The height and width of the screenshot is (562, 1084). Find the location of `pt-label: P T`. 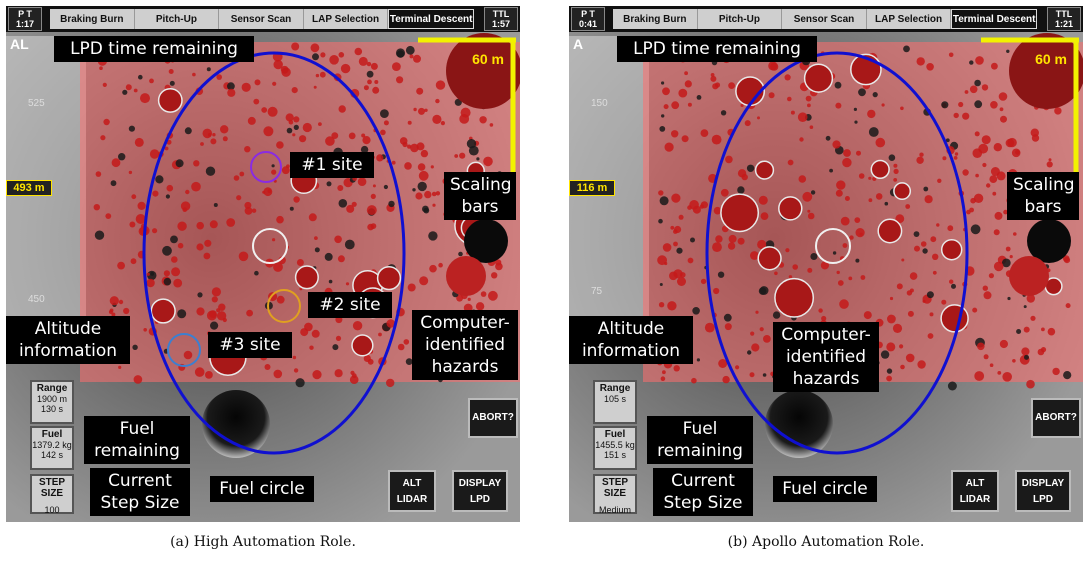

pt-label: P T is located at coordinates (588, 14).